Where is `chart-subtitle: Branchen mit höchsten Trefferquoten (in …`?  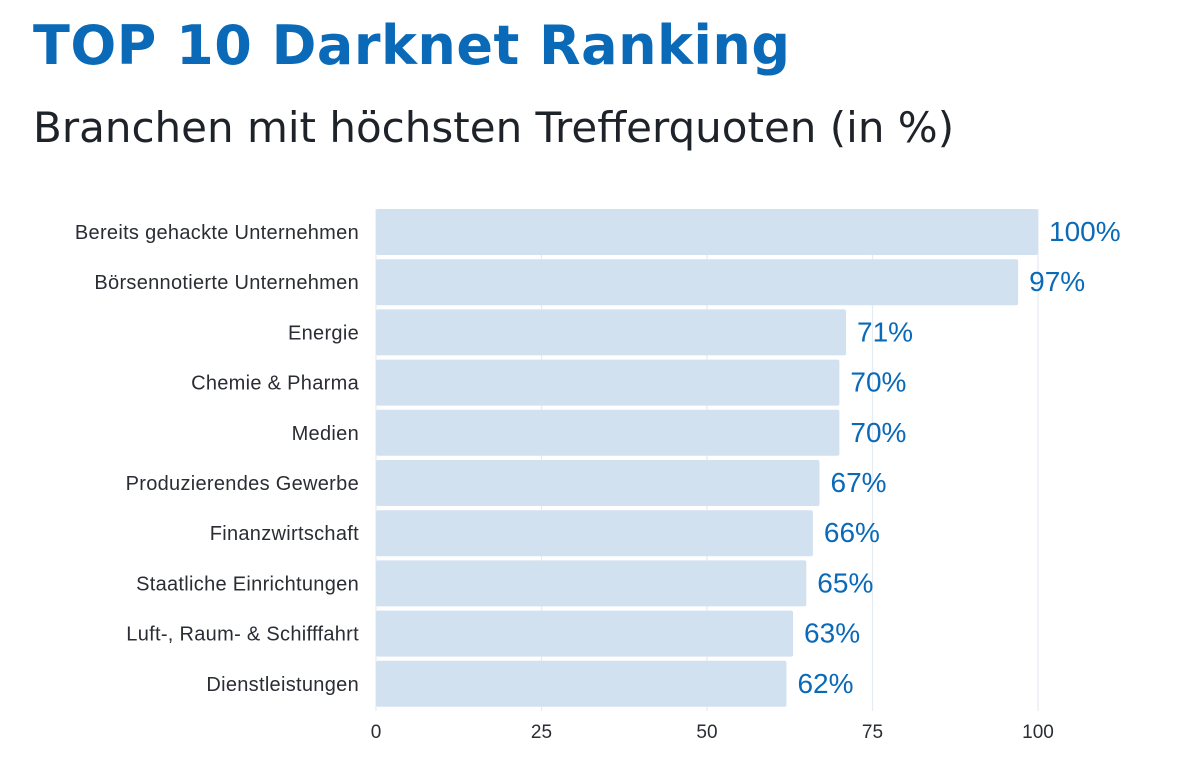 chart-subtitle: Branchen mit höchsten Trefferquoten (in … is located at coordinates (494, 127).